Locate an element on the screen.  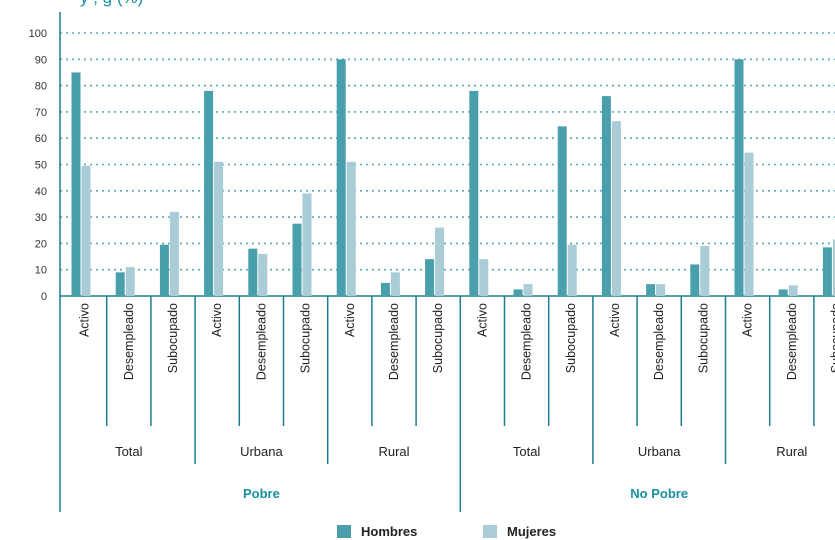
y-tick-label: 60 is located at coordinates (41, 139).